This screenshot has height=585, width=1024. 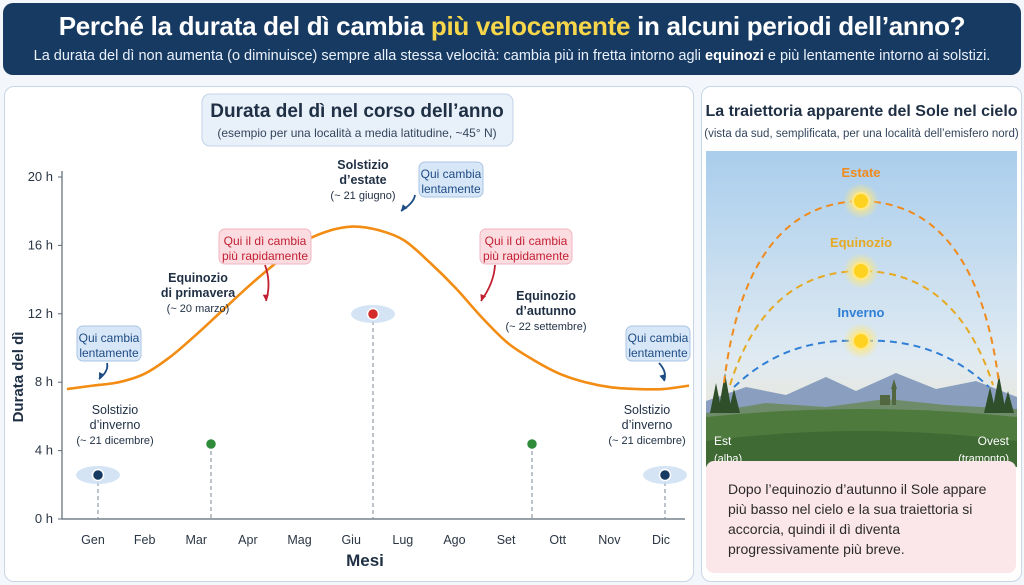 I want to click on x-tick-label: Giu, so click(x=351, y=540).